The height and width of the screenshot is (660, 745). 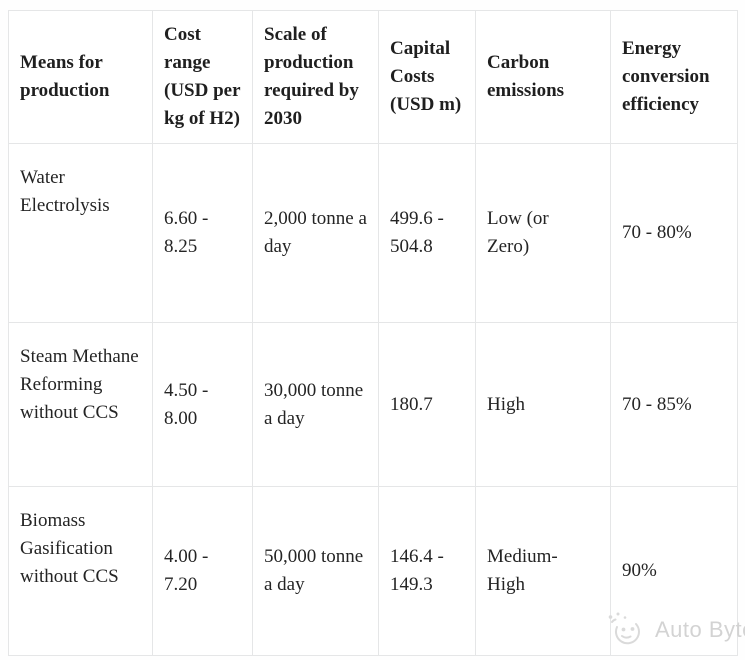 I want to click on cell-r2-cost-range: 4.50 - 8.00, so click(x=202, y=404).